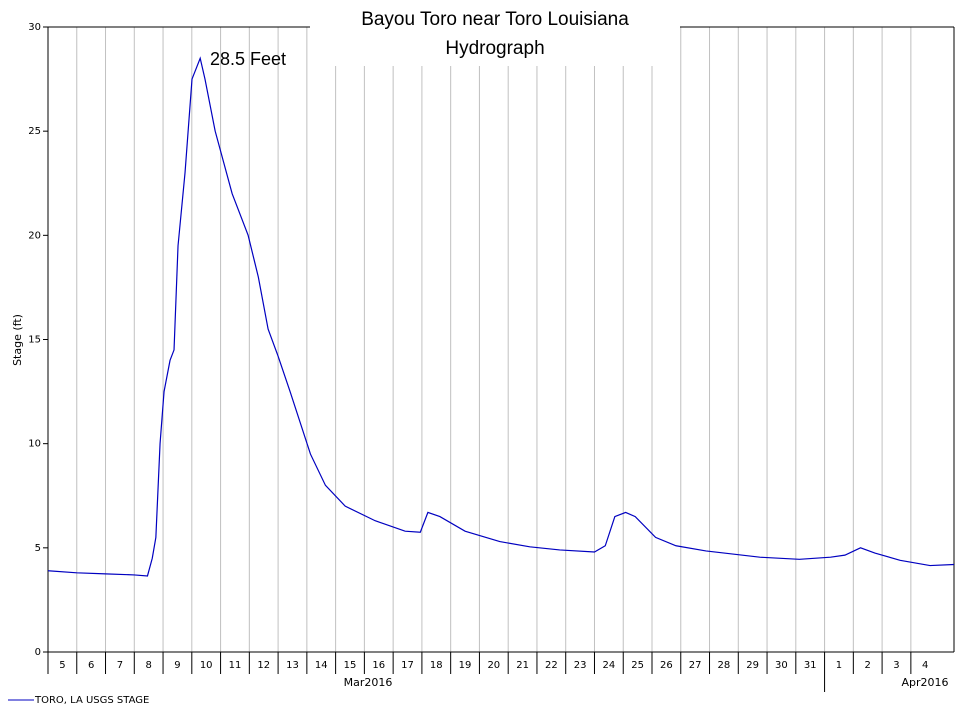 The width and height of the screenshot is (960, 720). I want to click on x-tick-label: 22, so click(551, 665).